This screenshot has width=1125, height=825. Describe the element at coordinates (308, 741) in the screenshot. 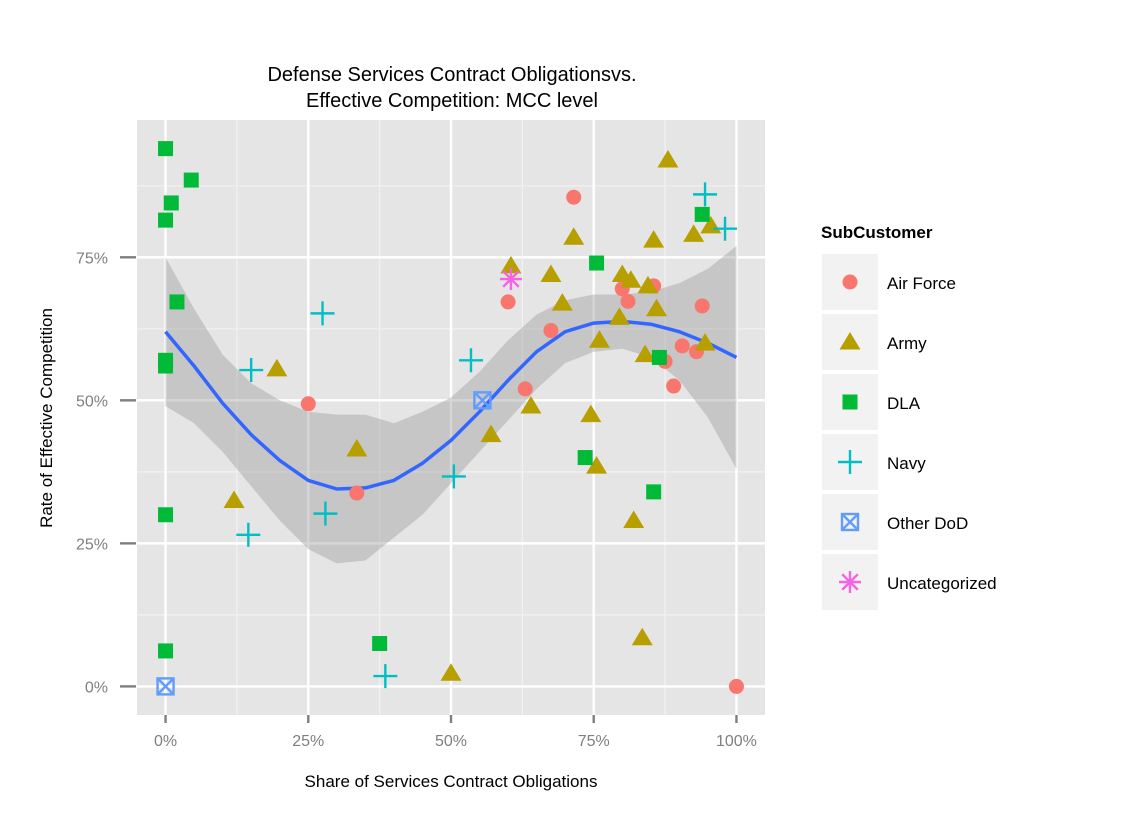

I see `x-tick-label: 25%` at that location.